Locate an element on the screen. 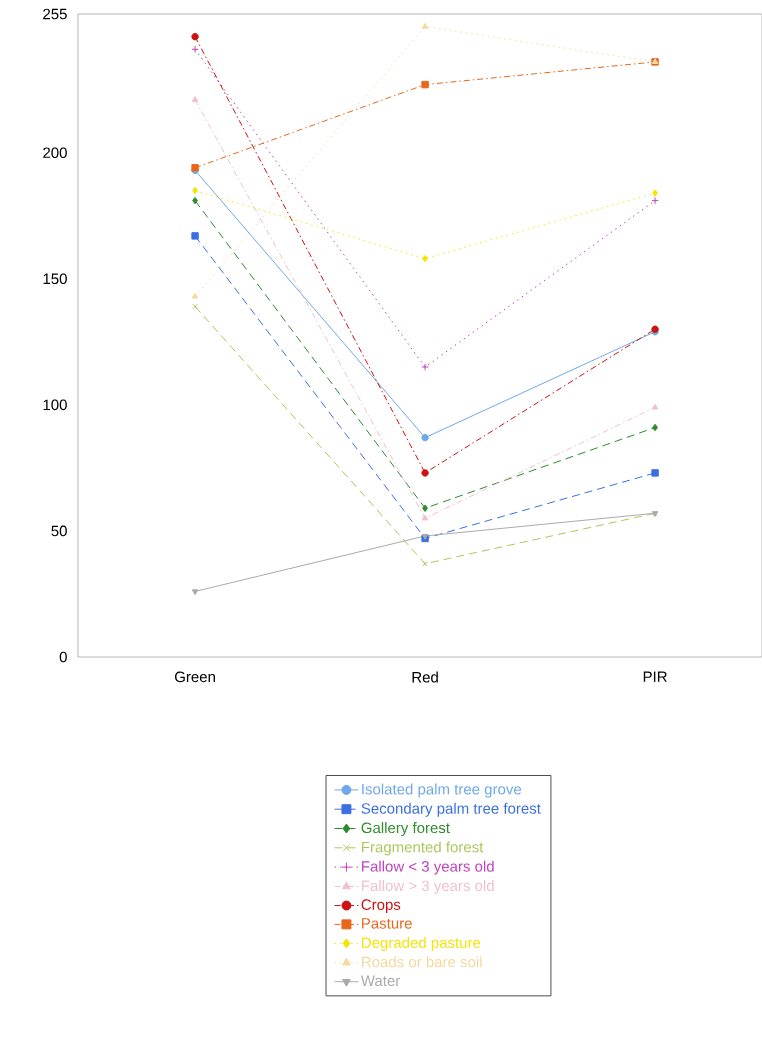  x-tick-label: Red is located at coordinates (425, 677).